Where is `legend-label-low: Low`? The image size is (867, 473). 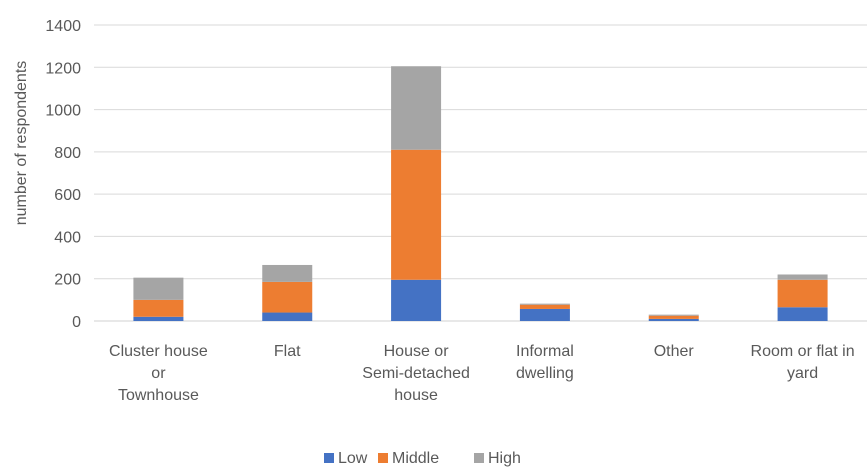 legend-label-low: Low is located at coordinates (353, 458).